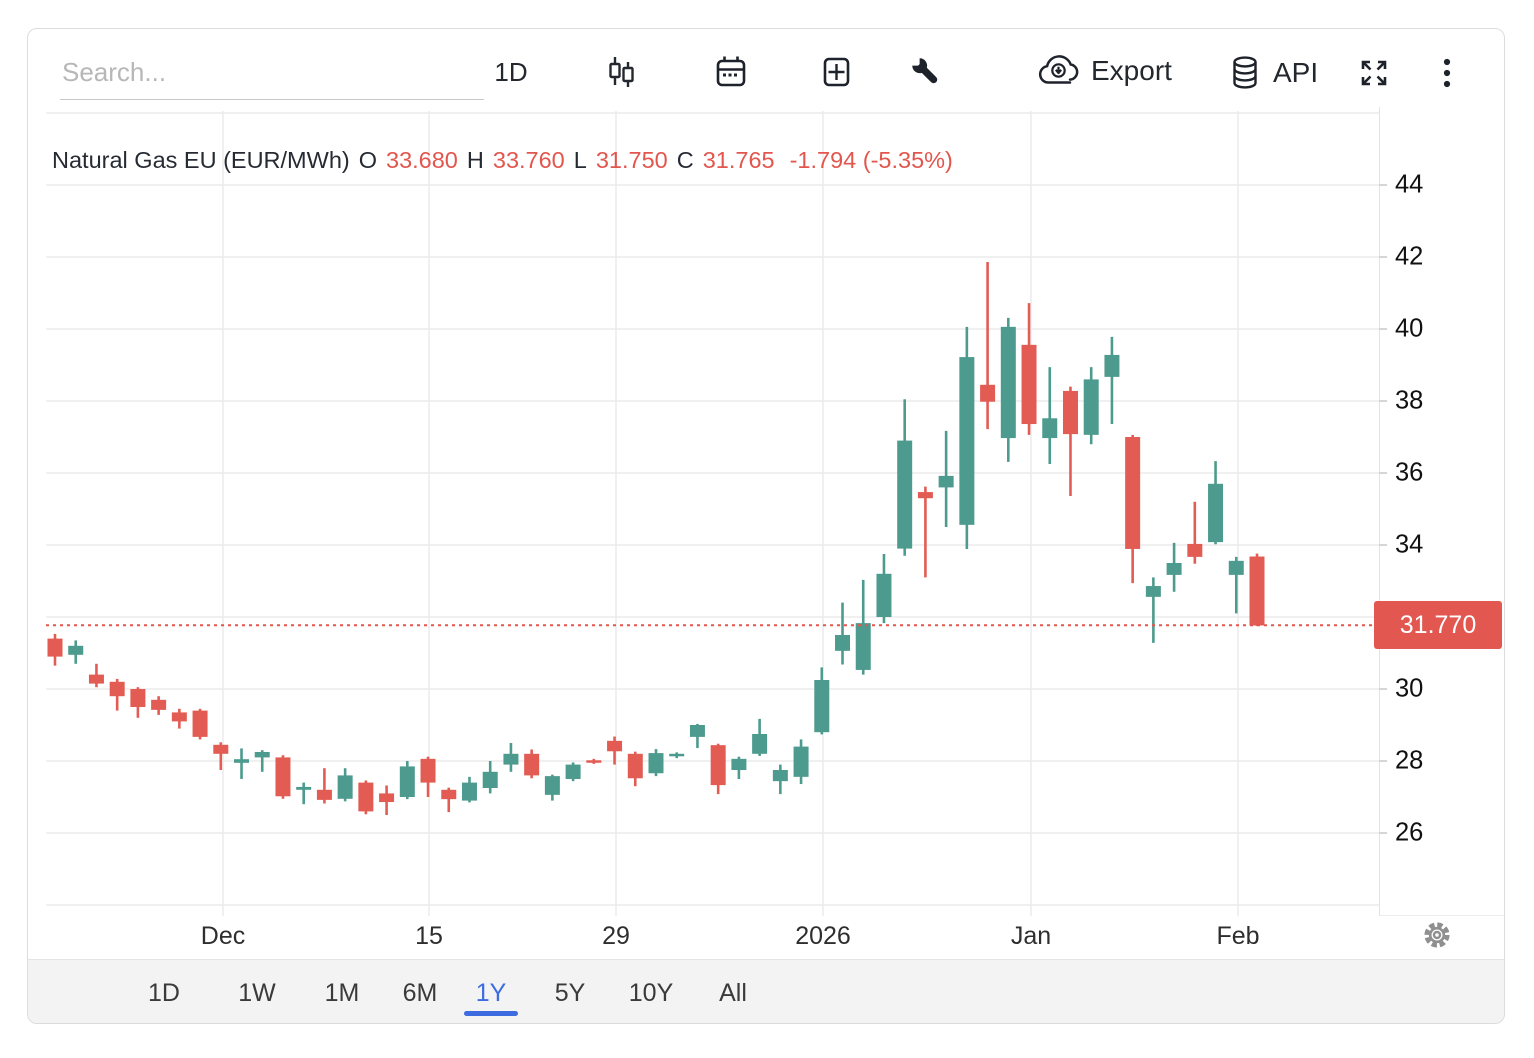 This screenshot has width=1534, height=1058. I want to click on calendar-icon, so click(731, 71).